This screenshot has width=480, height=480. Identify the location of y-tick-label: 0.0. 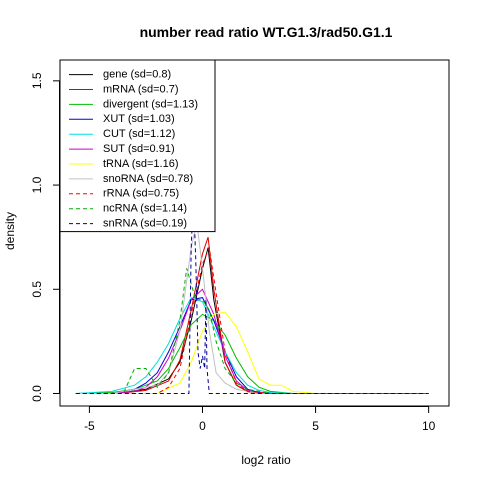
(37, 393).